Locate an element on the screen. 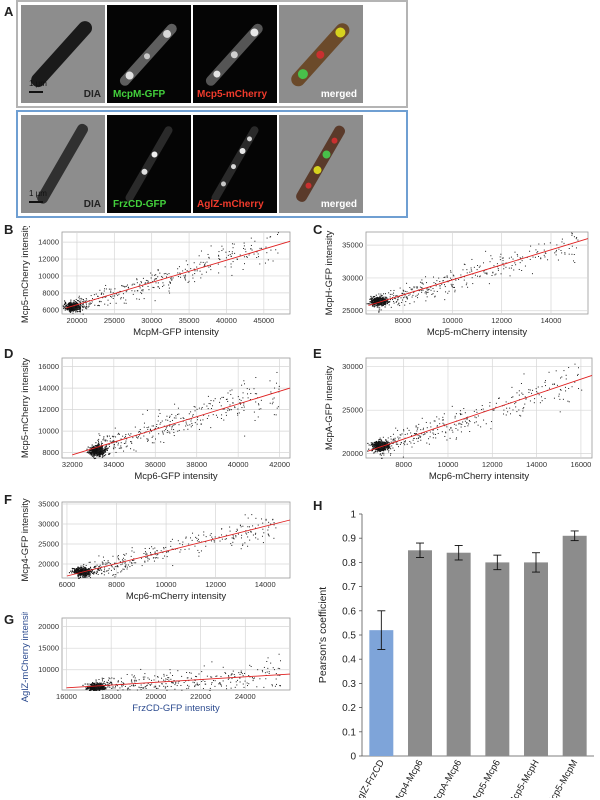 The width and height of the screenshot is (600, 800). bar is located at coordinates (574, 645).